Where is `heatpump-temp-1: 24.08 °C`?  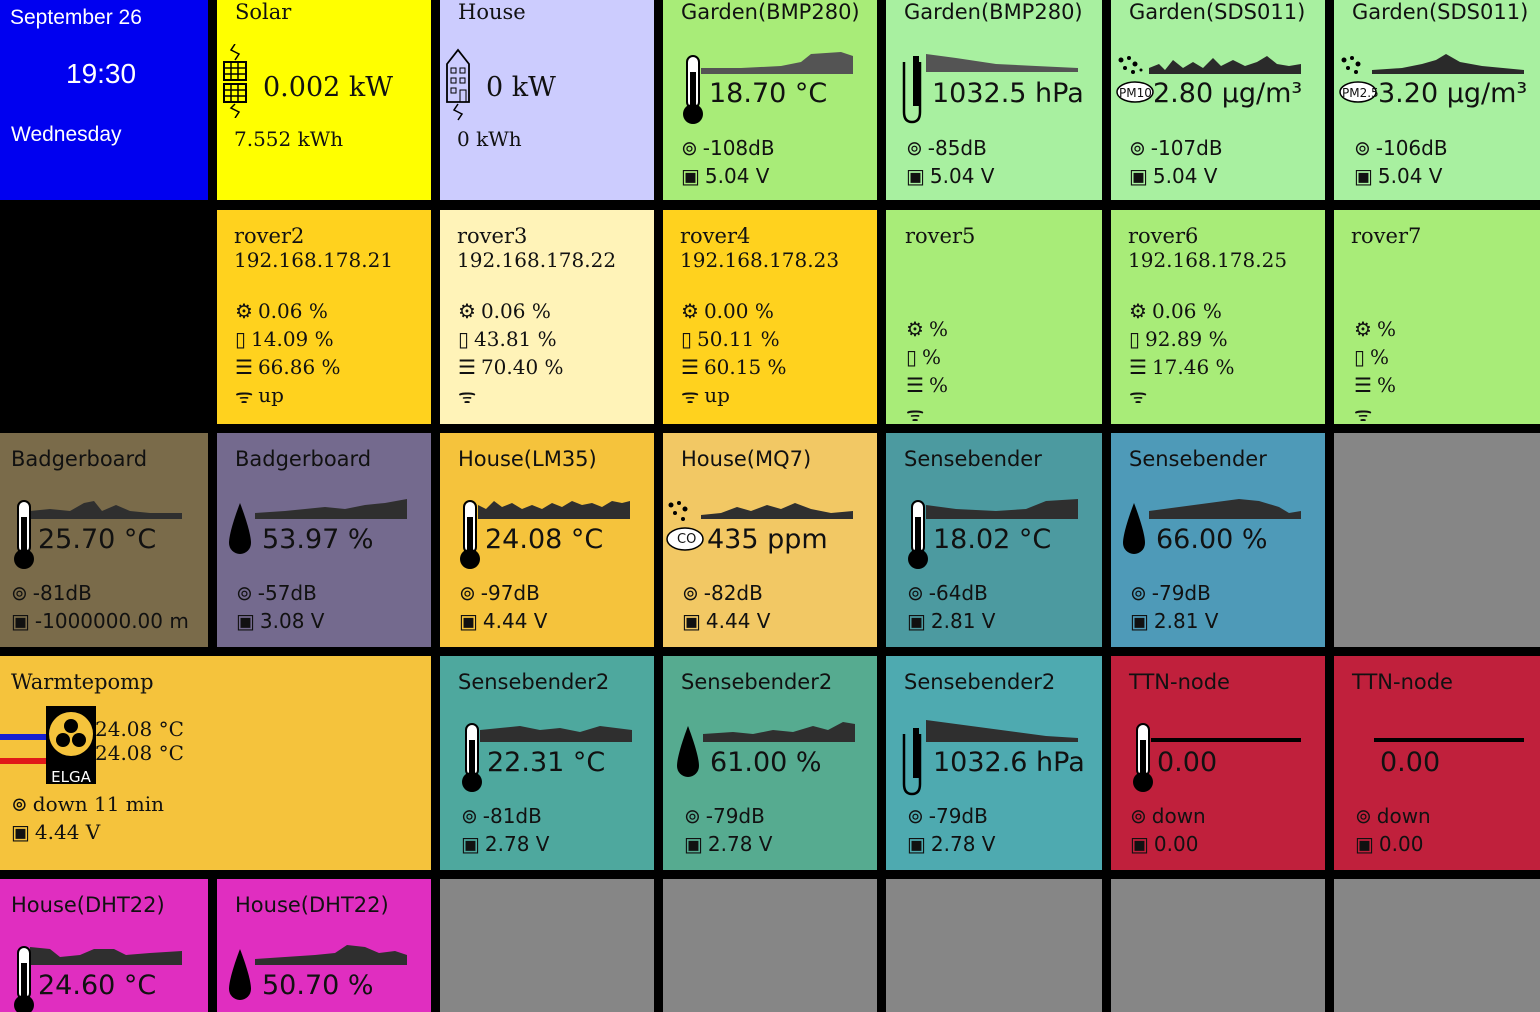
heatpump-temp-1: 24.08 °C is located at coordinates (139, 729).